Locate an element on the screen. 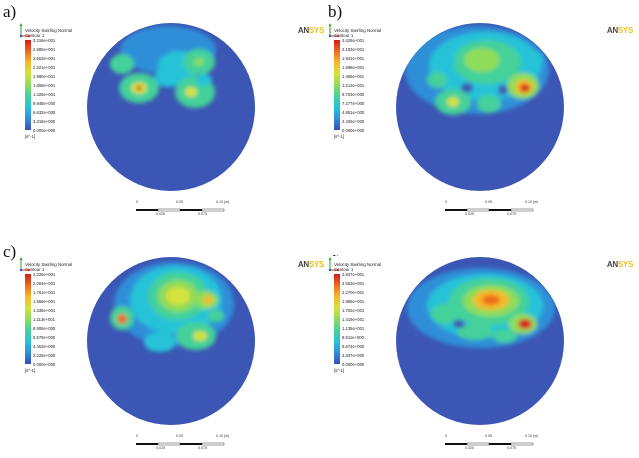  legend-value: 2.426e+001 is located at coordinates (353, 40).